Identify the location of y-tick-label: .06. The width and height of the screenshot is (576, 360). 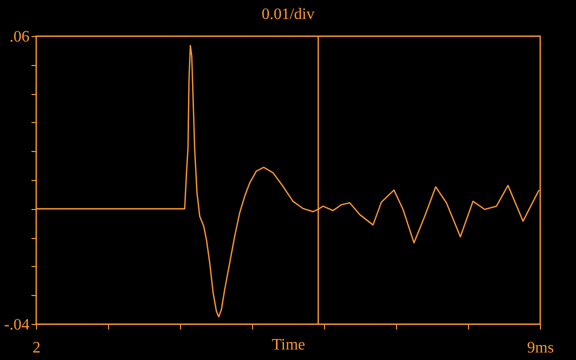
(20, 37).